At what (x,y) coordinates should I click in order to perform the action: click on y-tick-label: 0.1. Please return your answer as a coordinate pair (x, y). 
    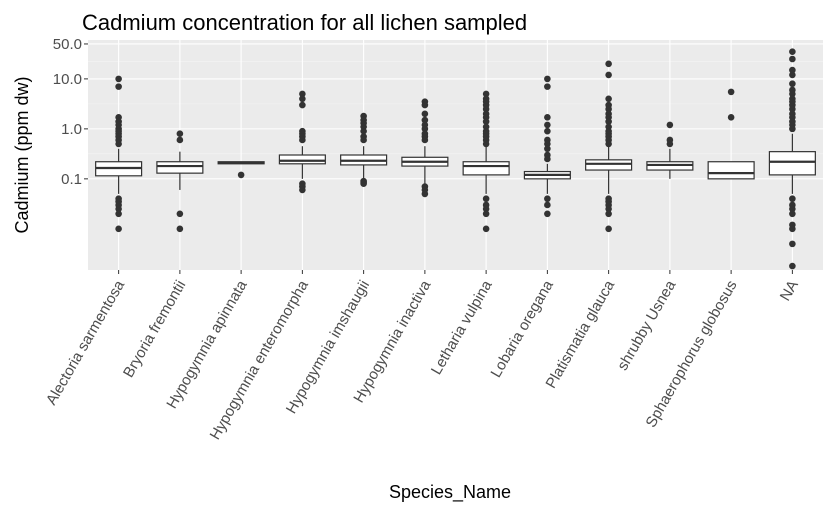
    Looking at the image, I should click on (71, 179).